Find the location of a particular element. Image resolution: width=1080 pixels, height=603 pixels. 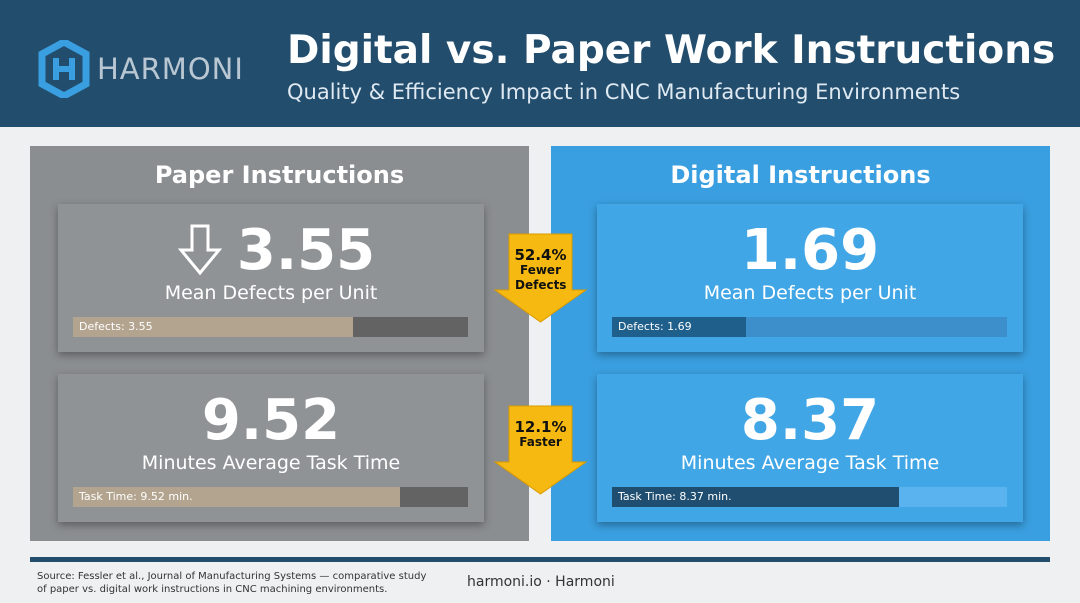

bar-track: Task Time: 9.52 min. is located at coordinates (270, 497).